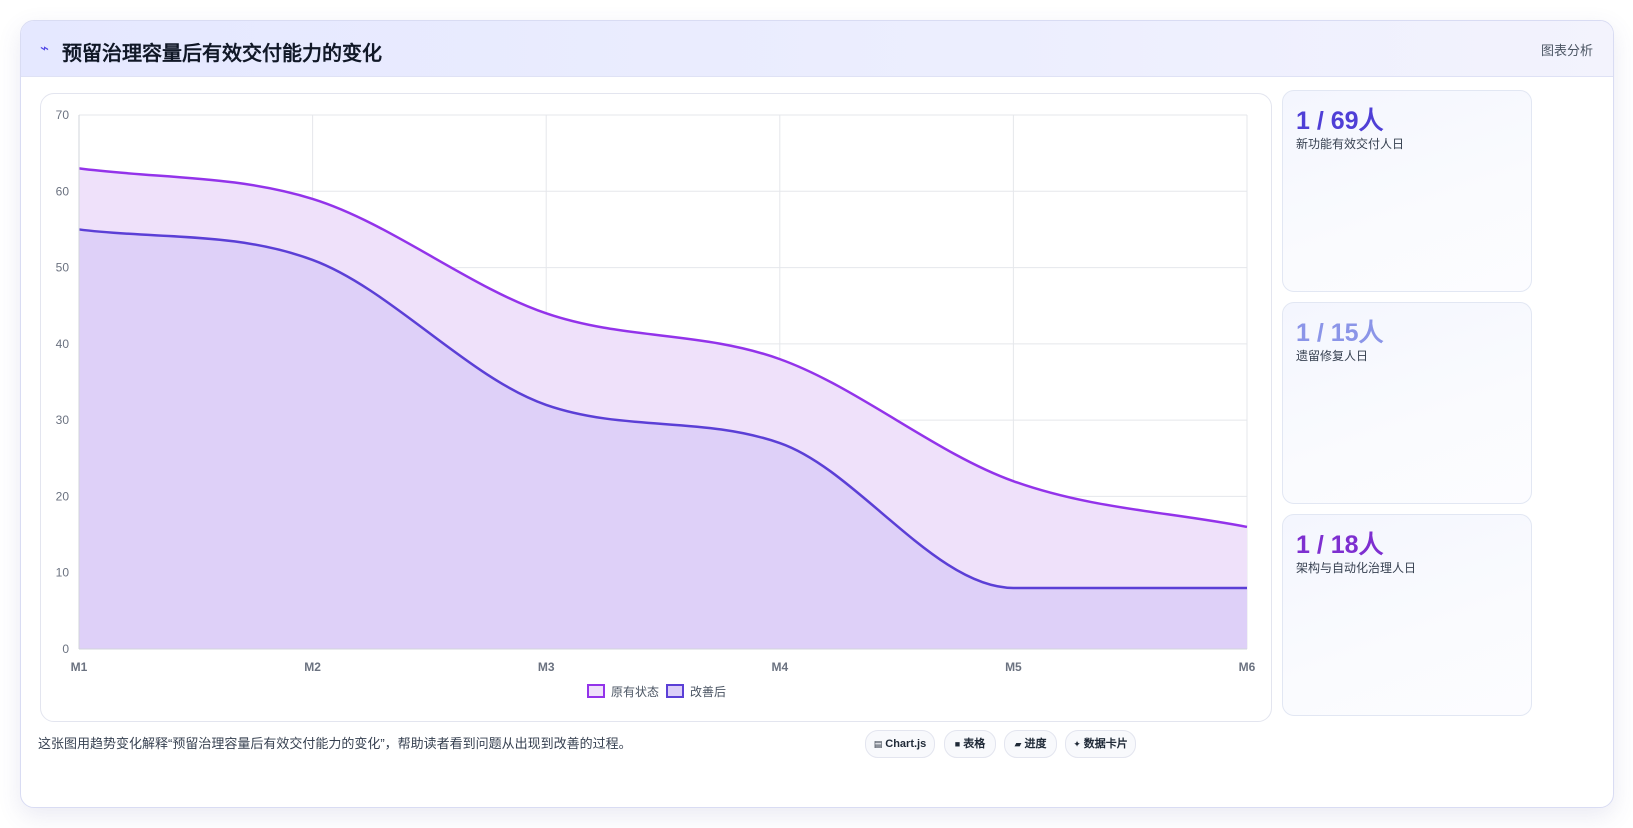 This screenshot has height=828, width=1633. Describe the element at coordinates (1247, 667) in the screenshot. I see `x-tick-label: M6` at that location.